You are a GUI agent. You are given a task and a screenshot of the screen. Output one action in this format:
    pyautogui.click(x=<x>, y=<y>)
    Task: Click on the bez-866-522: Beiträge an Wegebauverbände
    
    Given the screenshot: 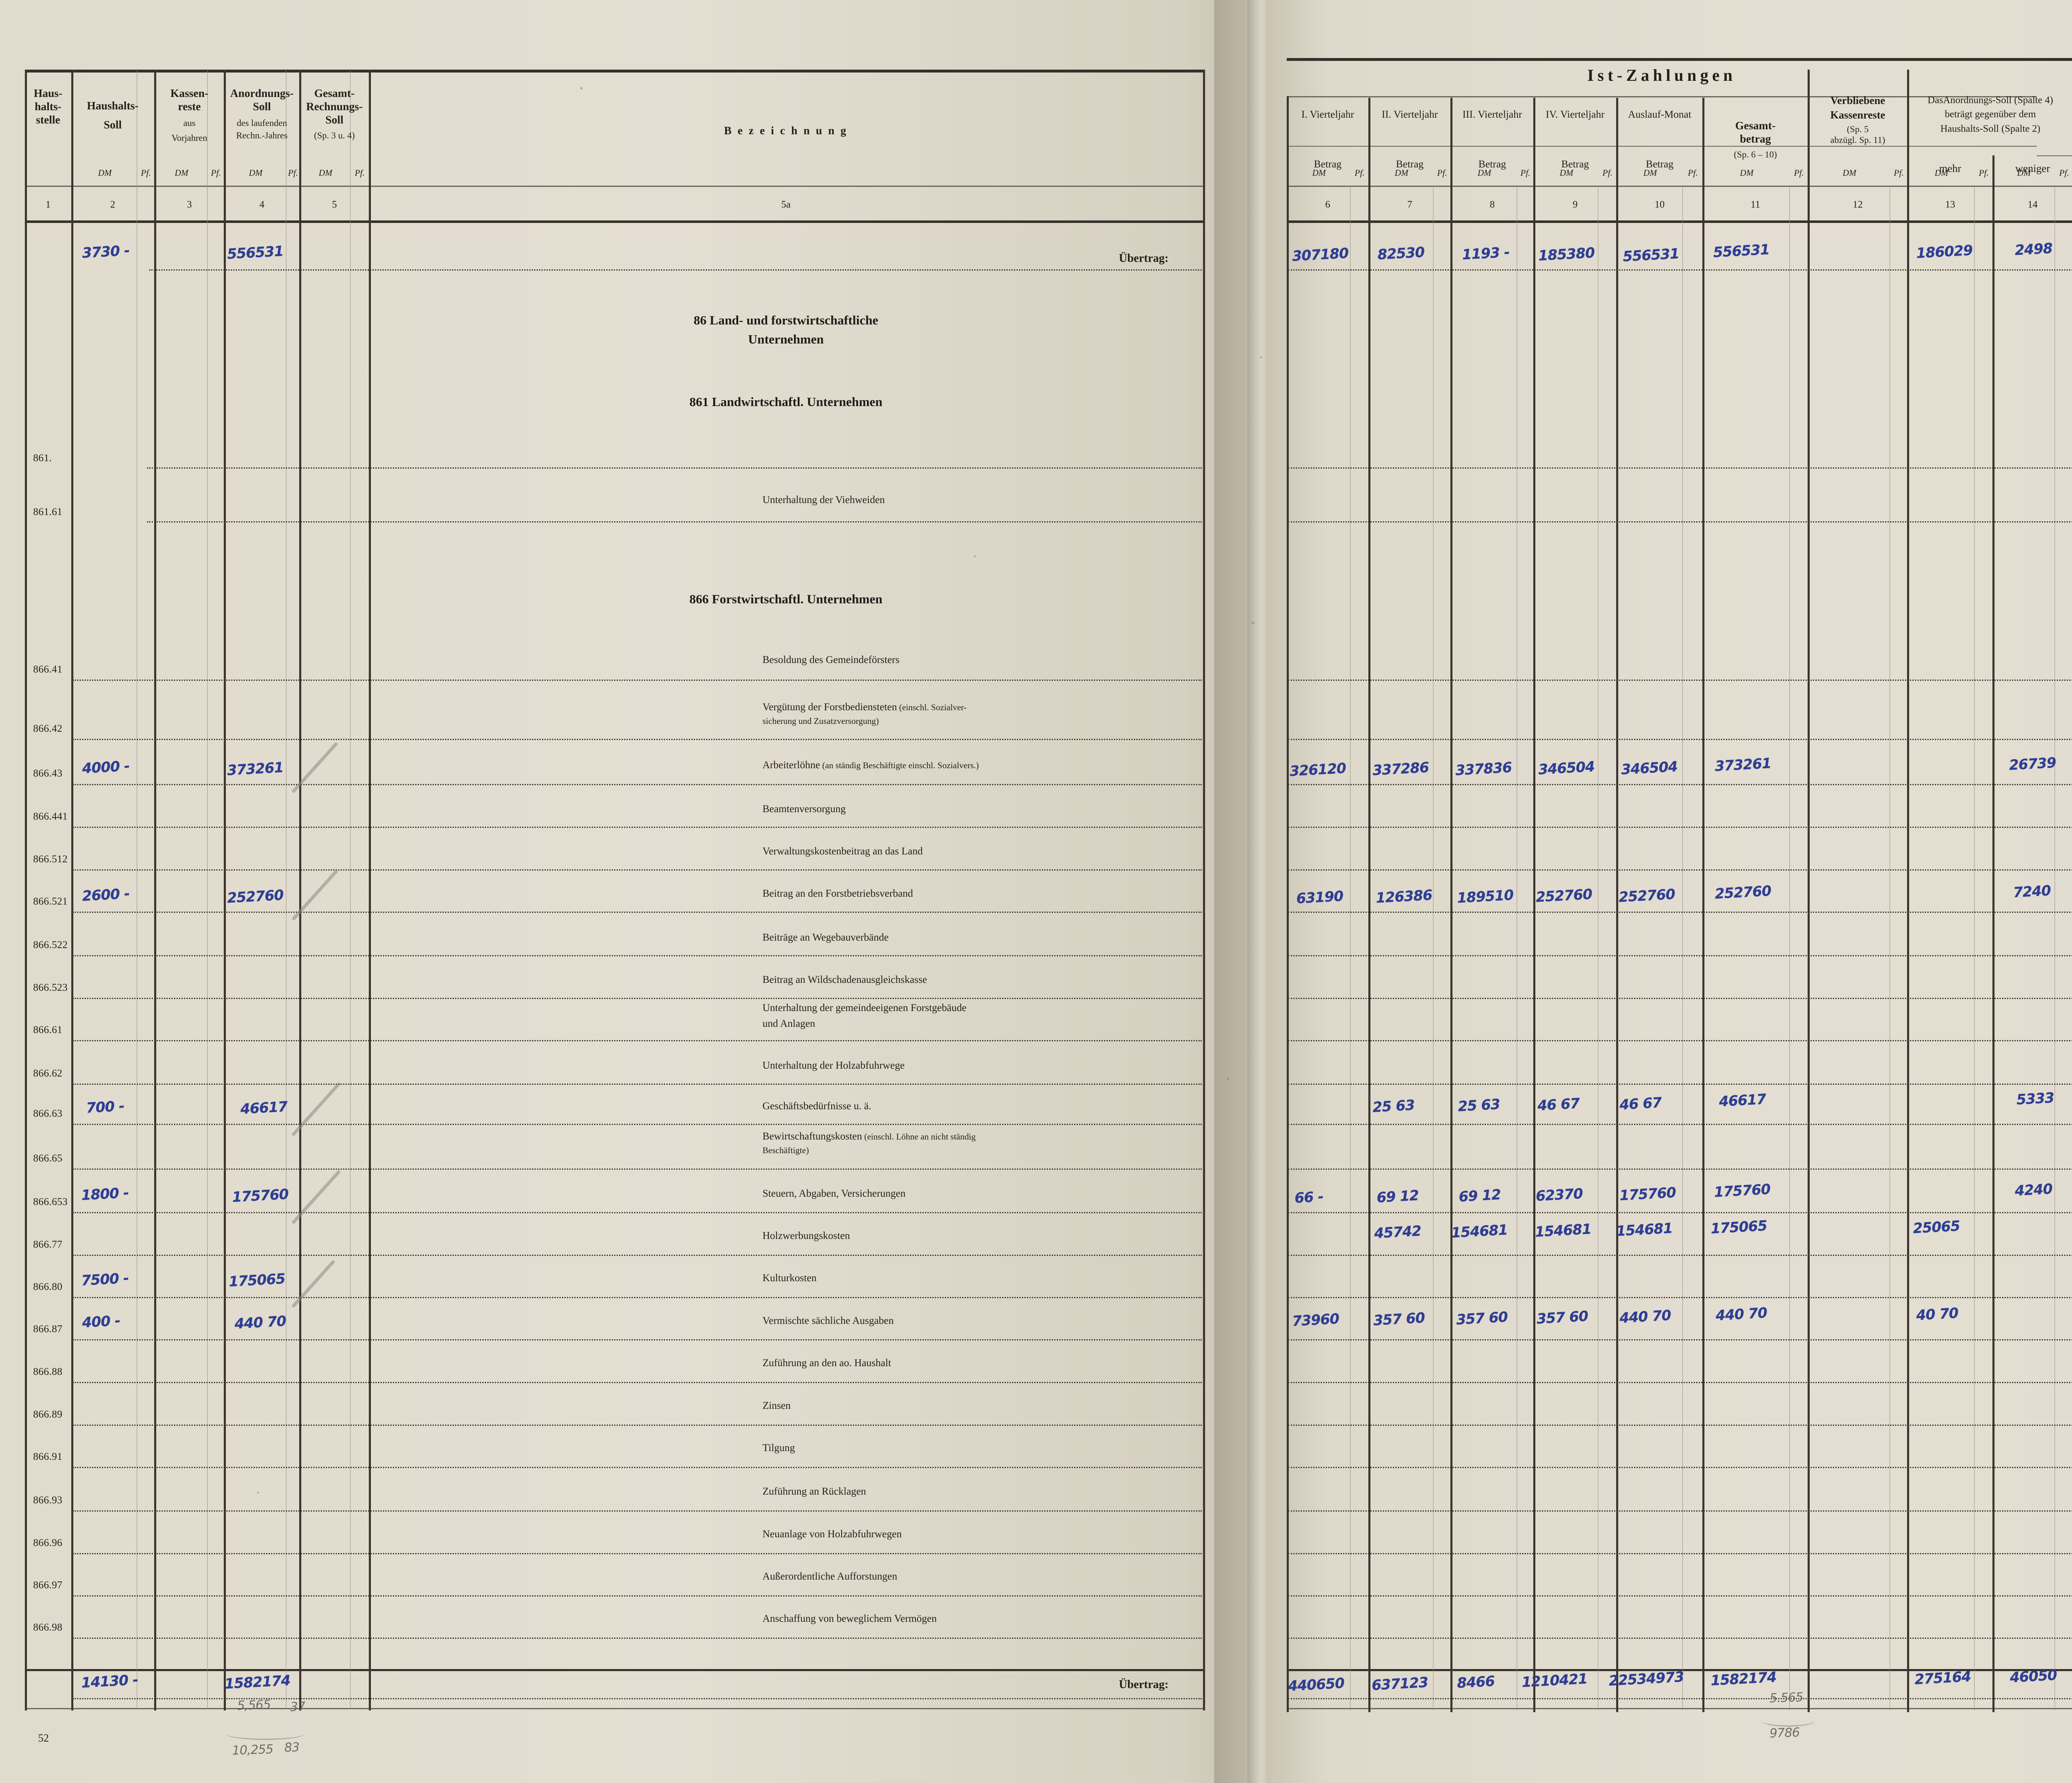 What is the action you would take?
    pyautogui.click(x=825, y=937)
    